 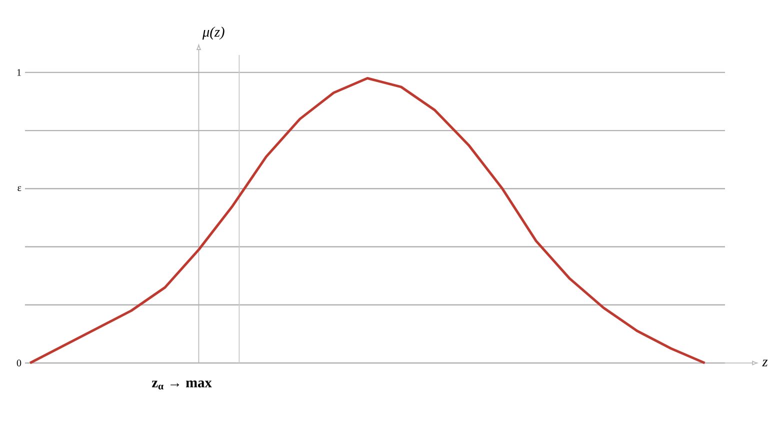 What do you see at coordinates (213, 33) in the screenshot?
I see `y-axis-title: μ(z)` at bounding box center [213, 33].